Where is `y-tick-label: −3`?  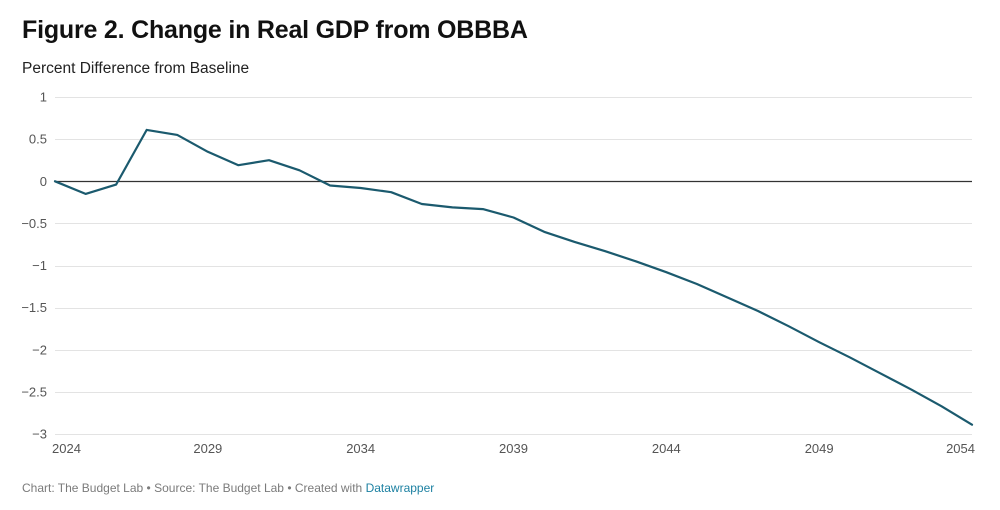 y-tick-label: −3 is located at coordinates (39, 434).